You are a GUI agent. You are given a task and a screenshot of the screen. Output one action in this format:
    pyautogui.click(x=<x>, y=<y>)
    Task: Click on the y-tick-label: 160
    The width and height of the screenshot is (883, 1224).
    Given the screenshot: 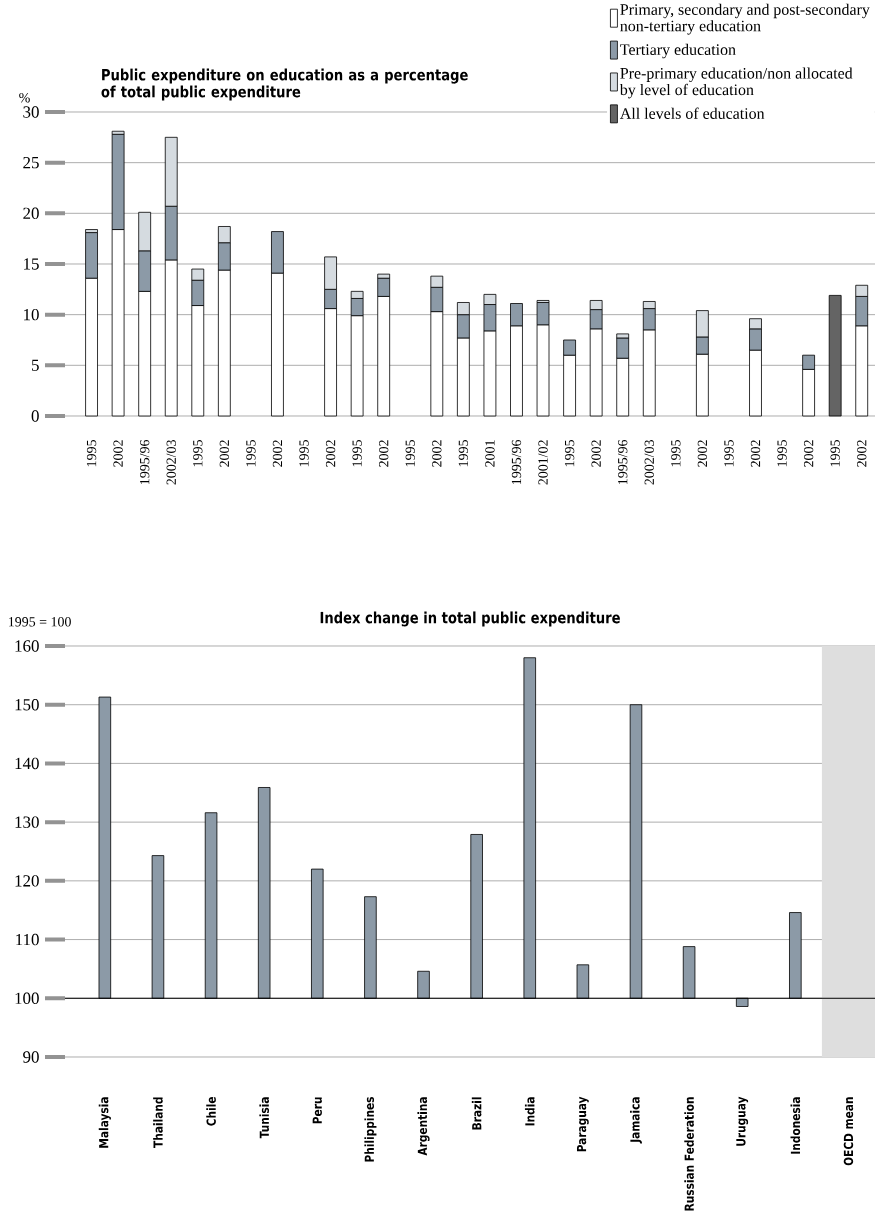 What is the action you would take?
    pyautogui.click(x=27, y=646)
    